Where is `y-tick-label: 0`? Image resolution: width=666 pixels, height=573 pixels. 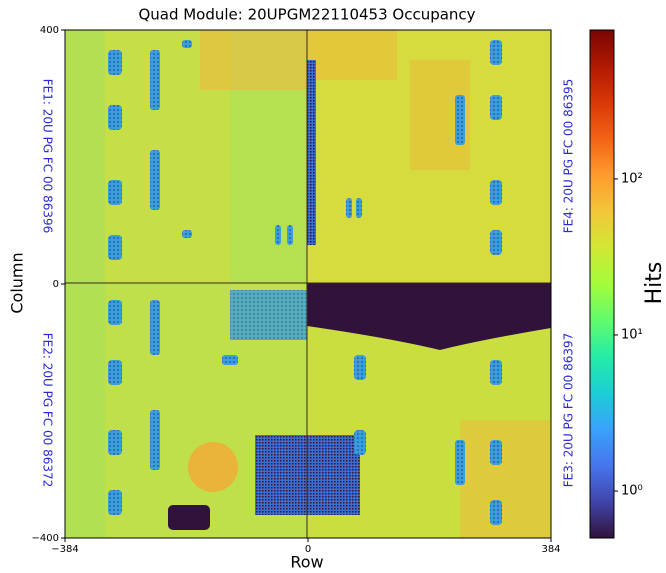 y-tick-label: 0 is located at coordinates (56, 284).